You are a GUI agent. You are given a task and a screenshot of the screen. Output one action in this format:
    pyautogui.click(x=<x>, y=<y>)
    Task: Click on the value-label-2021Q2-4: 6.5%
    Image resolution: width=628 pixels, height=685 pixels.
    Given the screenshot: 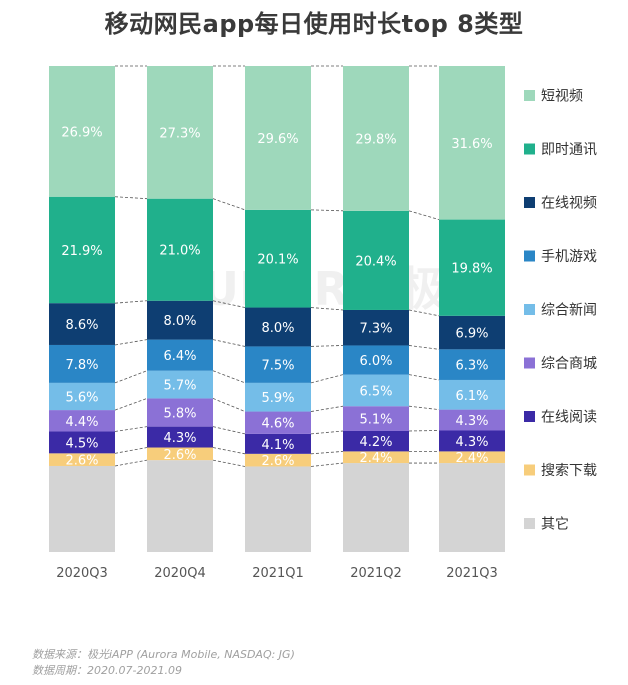 What is the action you would take?
    pyautogui.click(x=375, y=391)
    